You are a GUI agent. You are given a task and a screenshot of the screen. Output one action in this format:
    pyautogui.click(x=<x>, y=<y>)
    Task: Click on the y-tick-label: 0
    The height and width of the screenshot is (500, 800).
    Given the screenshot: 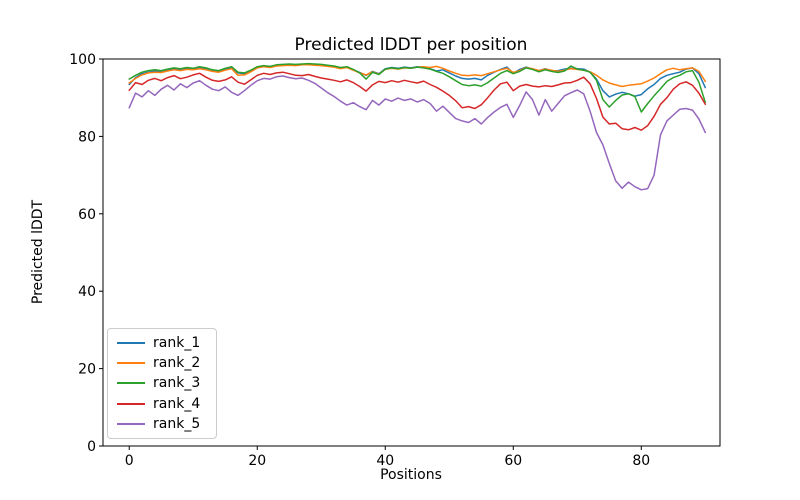 What is the action you would take?
    pyautogui.click(x=91, y=447)
    